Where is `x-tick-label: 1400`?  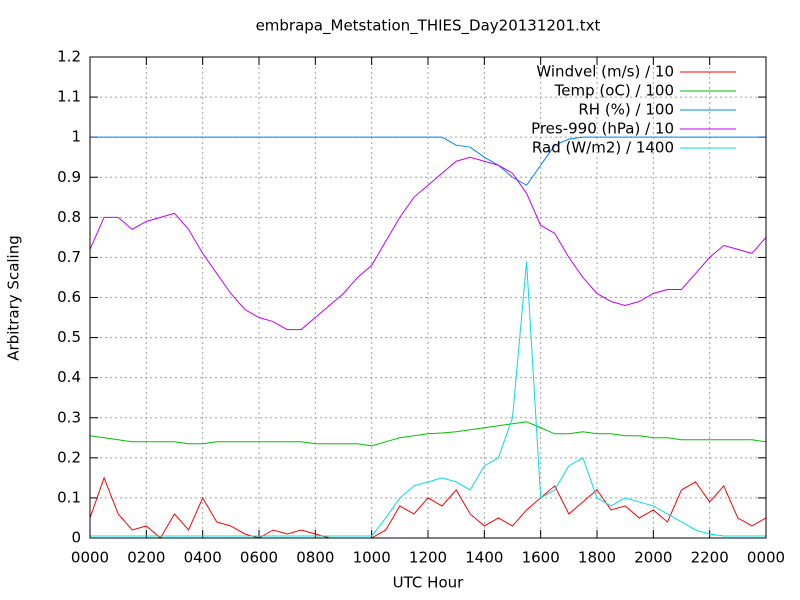
x-tick-label: 1400 is located at coordinates (484, 558).